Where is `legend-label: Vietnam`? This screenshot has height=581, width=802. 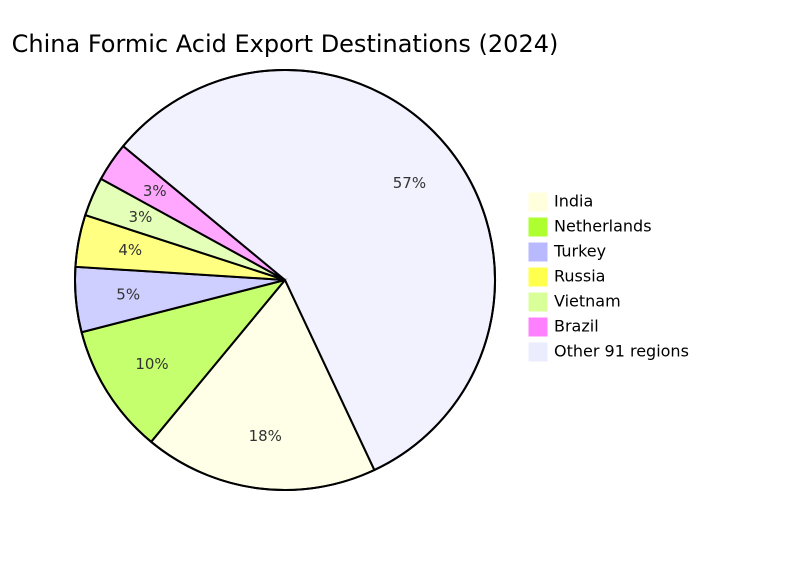 legend-label: Vietnam is located at coordinates (587, 301).